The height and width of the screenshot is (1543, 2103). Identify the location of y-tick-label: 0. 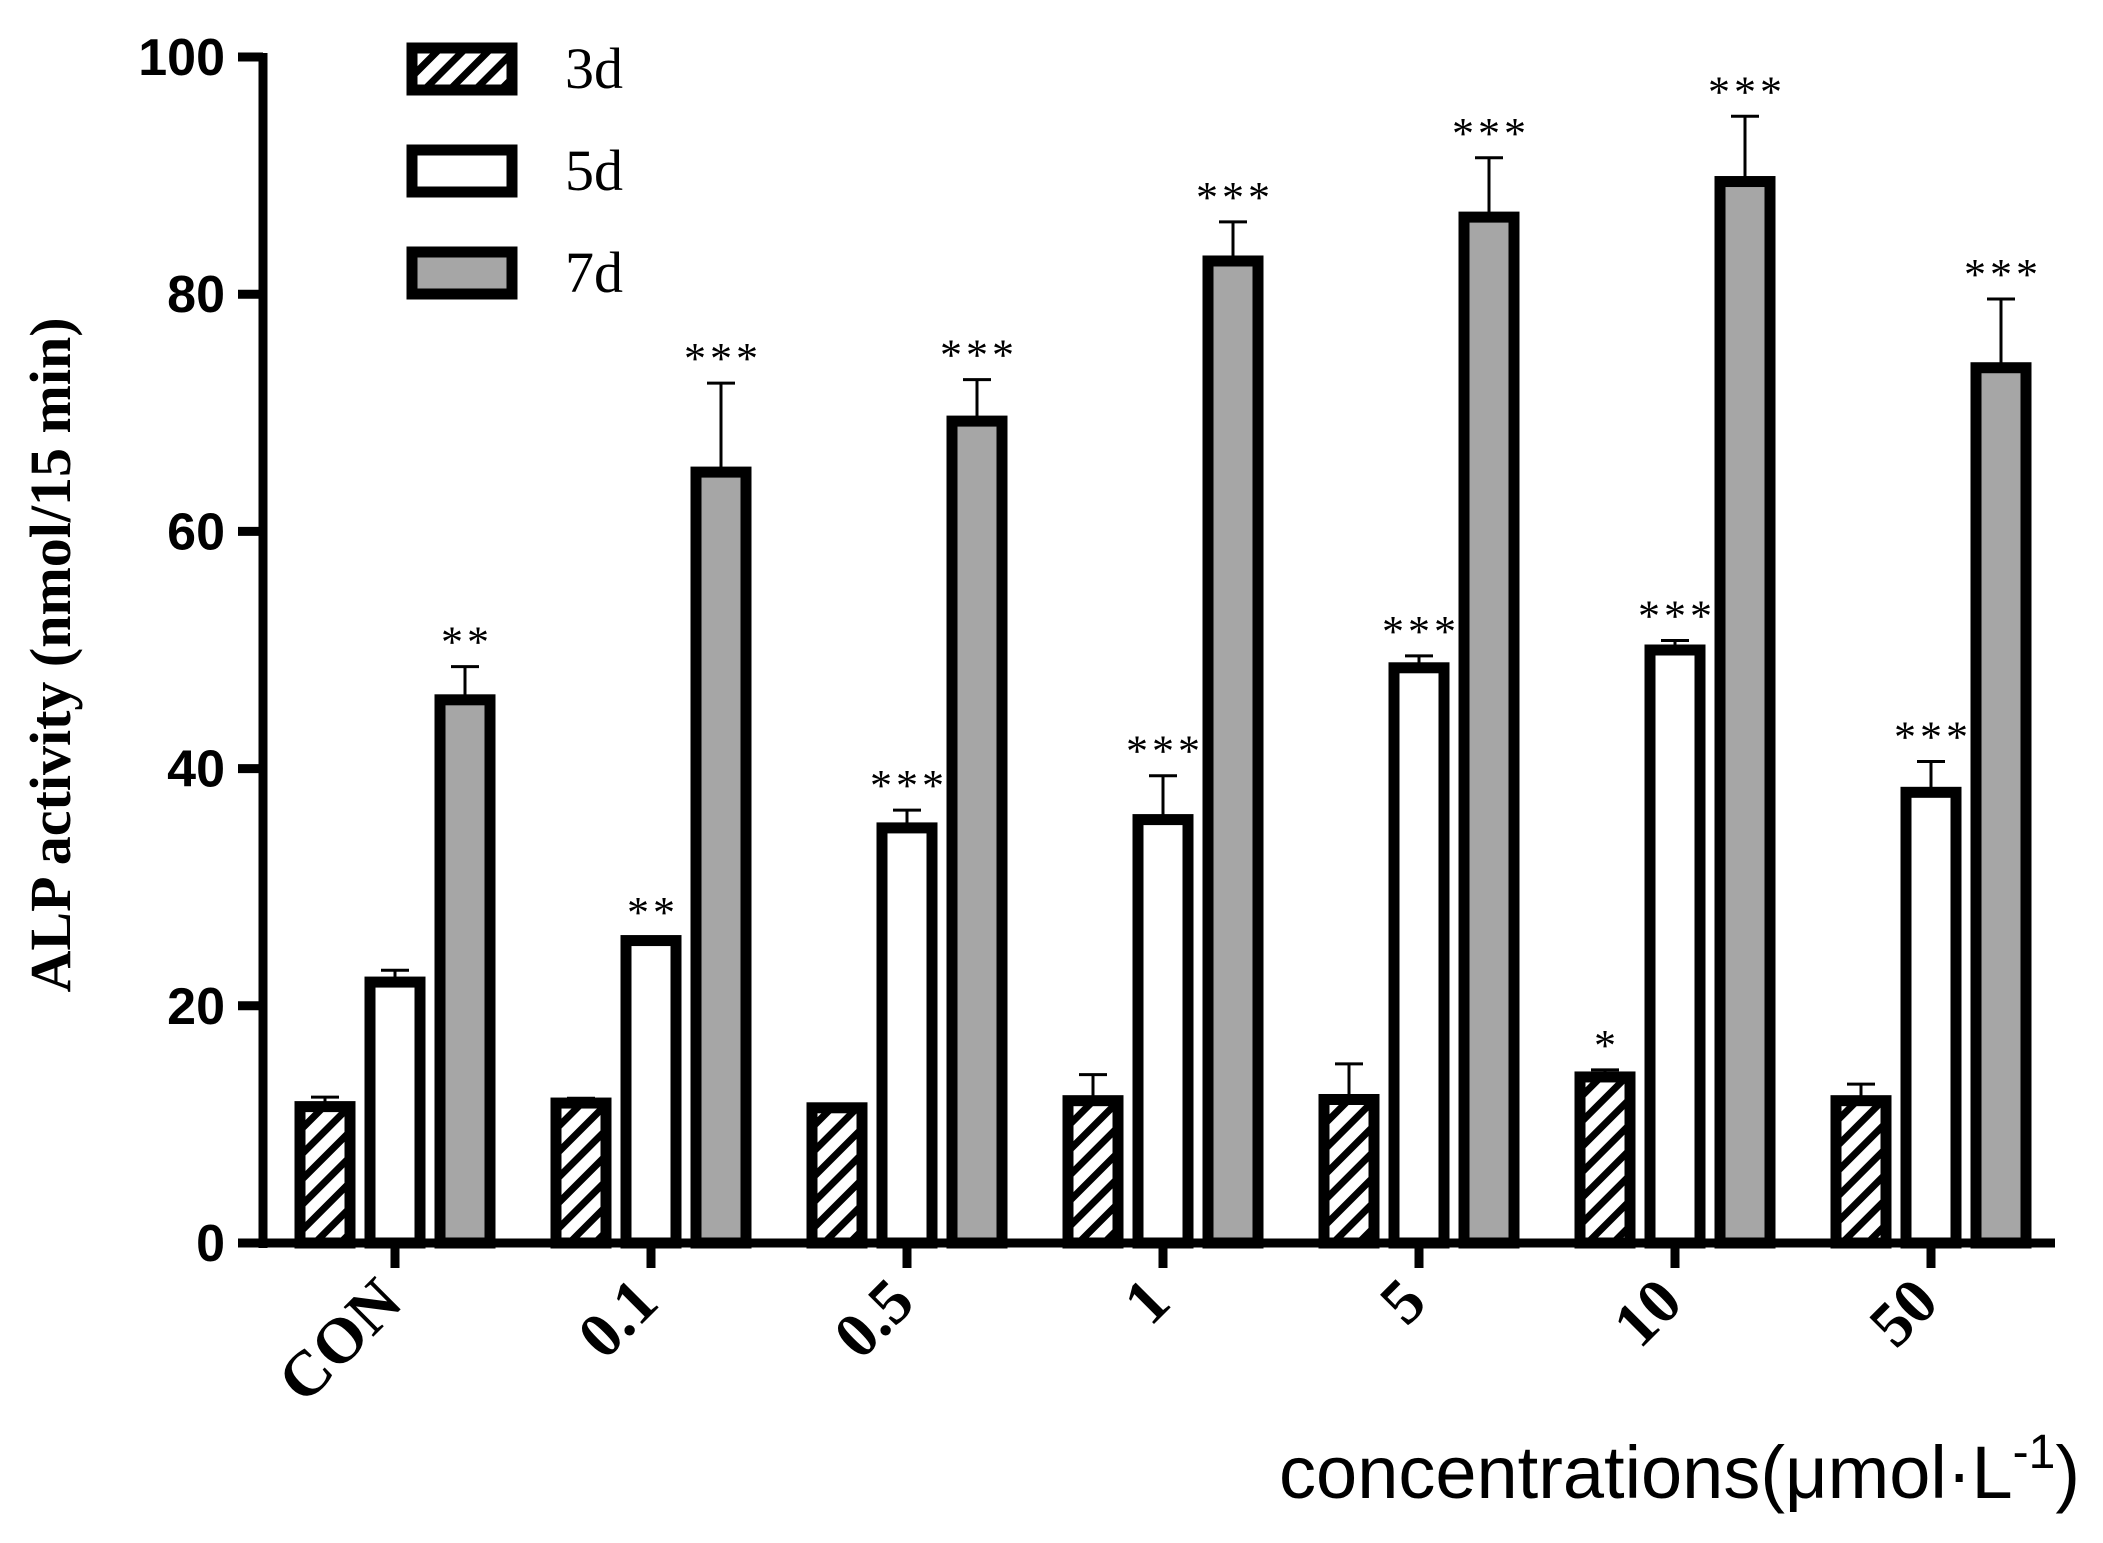
(210, 1244).